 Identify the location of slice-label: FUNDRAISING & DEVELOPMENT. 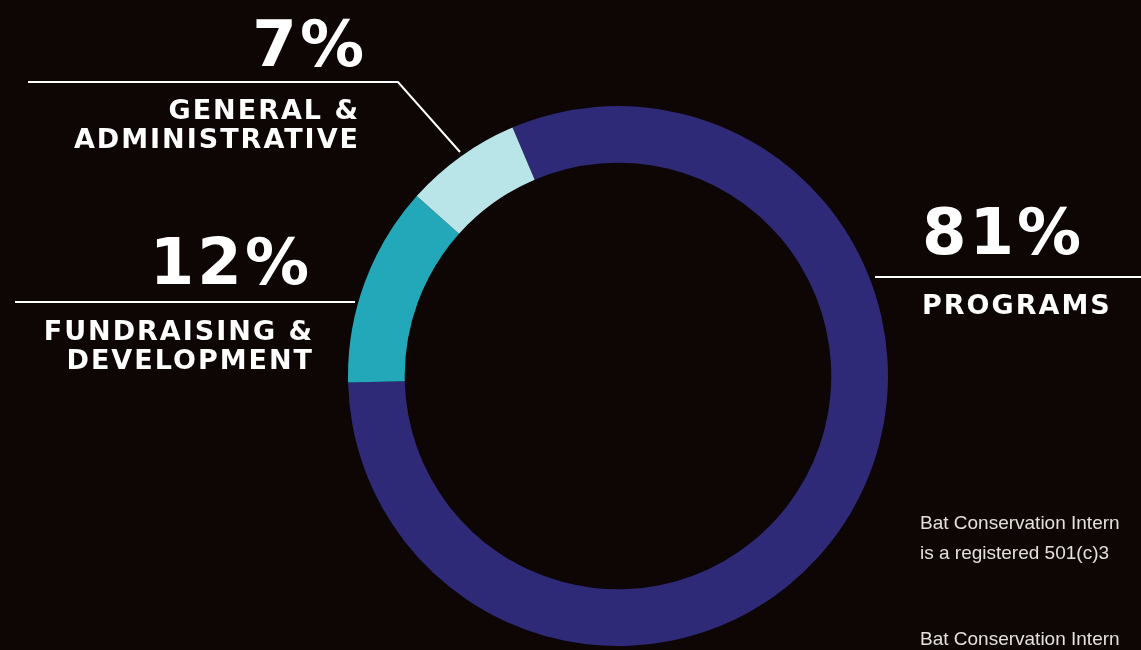
(178, 345).